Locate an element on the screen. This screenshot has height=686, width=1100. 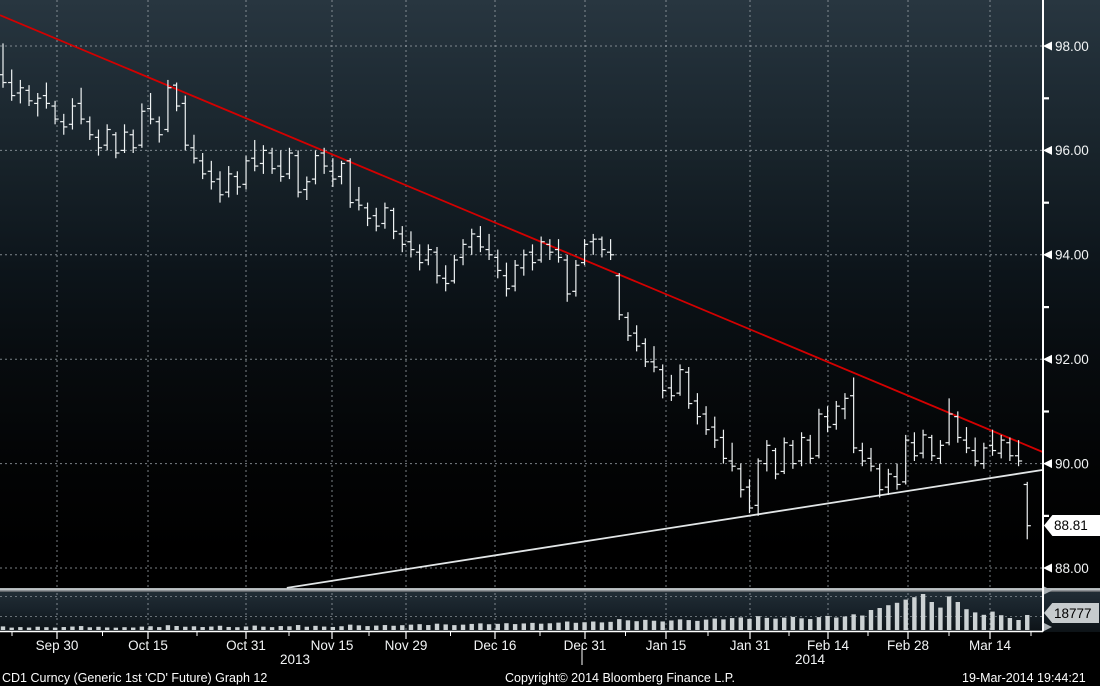
year-label: 2013 is located at coordinates (295, 659).